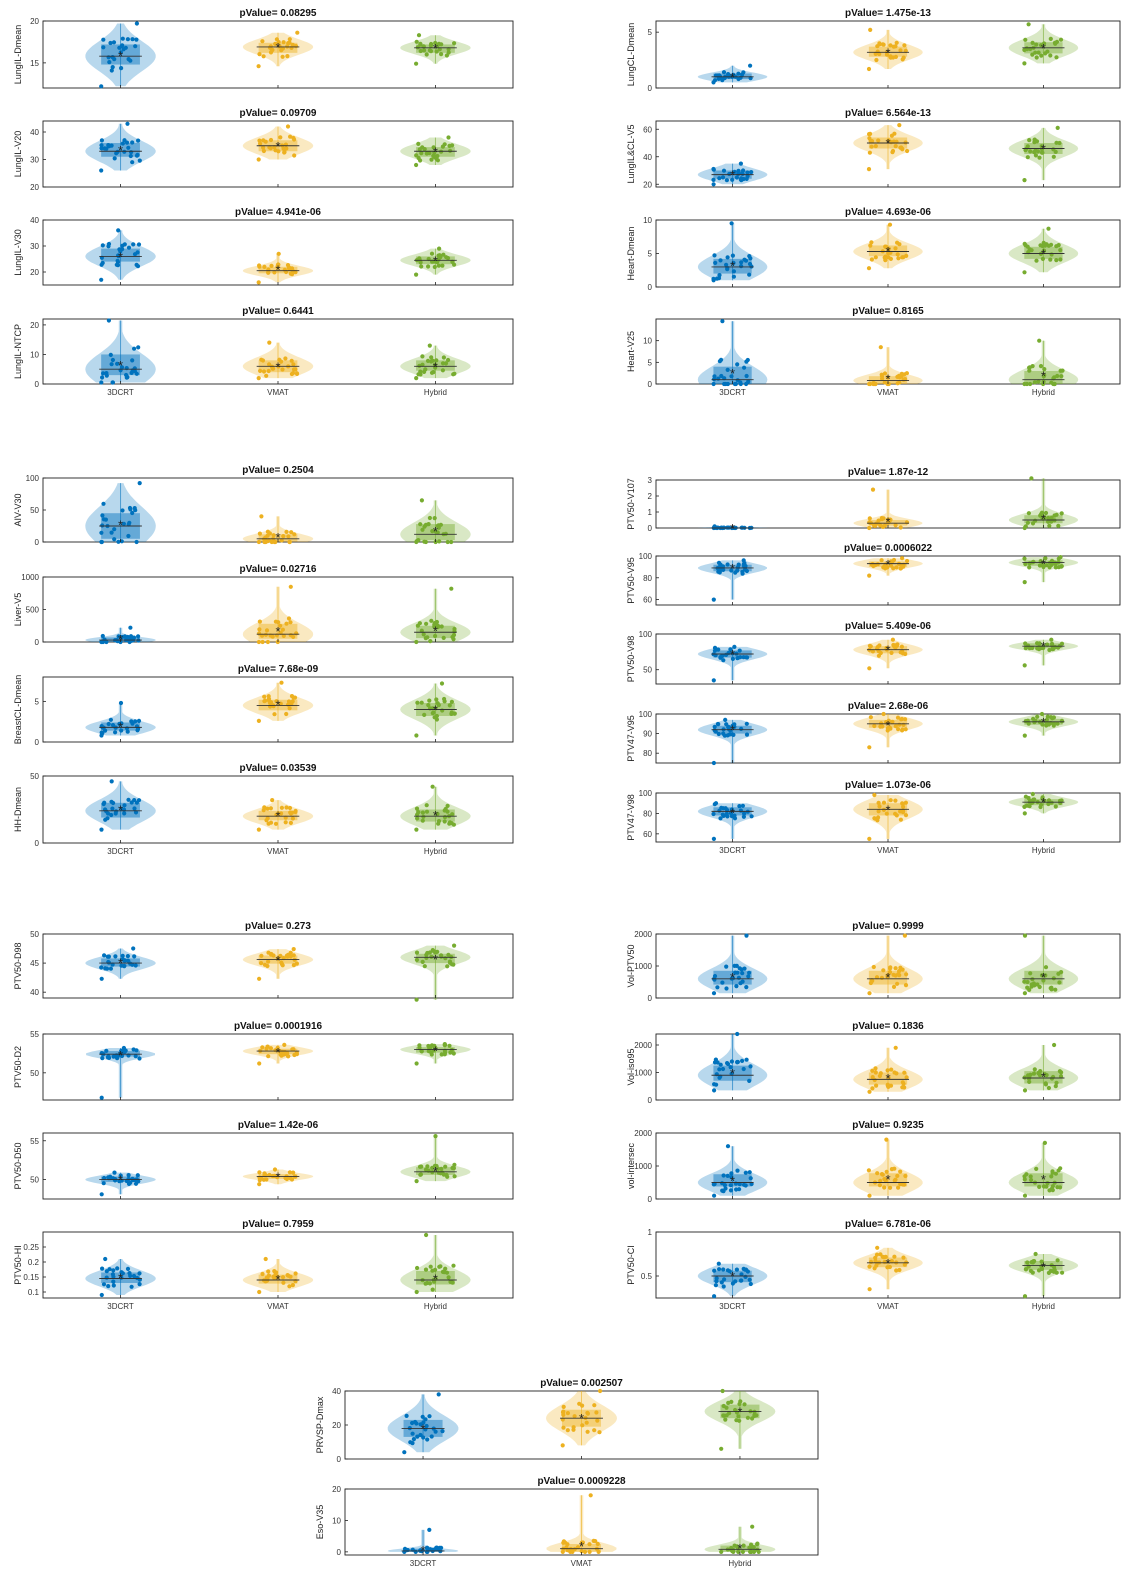 This screenshot has height=1578, width=1127. Describe the element at coordinates (1043, 850) in the screenshot. I see `x-tick-label: Hybrid` at that location.